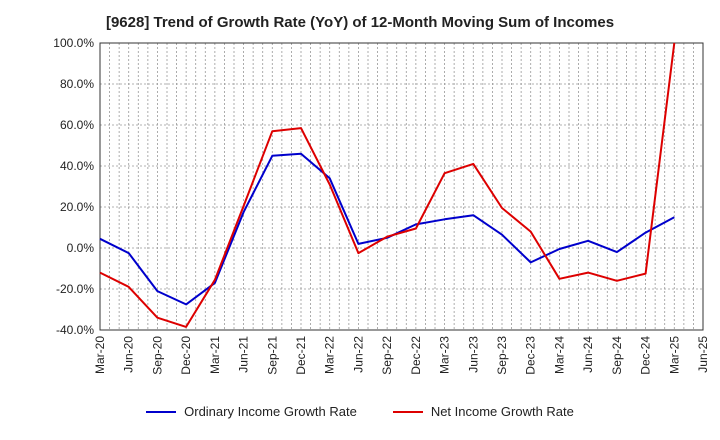 This screenshot has height=440, width=720. I want to click on x-tick-label: Sep-20, so click(157, 355).